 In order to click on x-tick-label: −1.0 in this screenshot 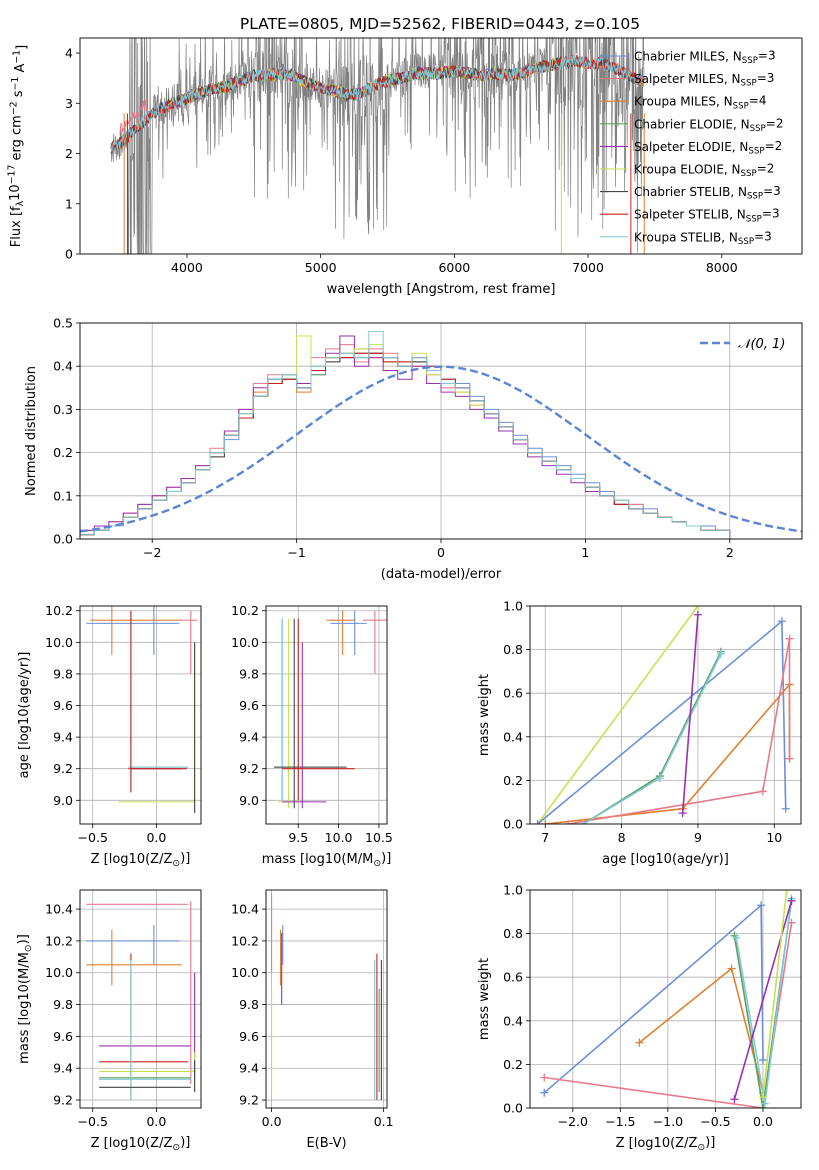, I will do `click(668, 1121)`.